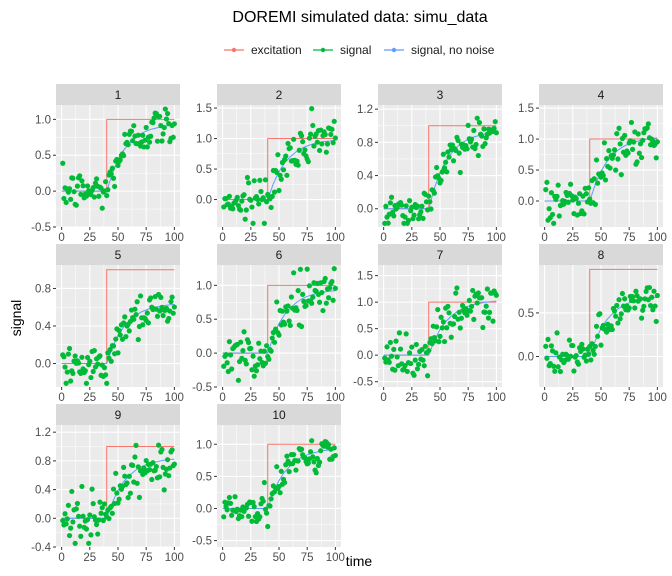 The height and width of the screenshot is (576, 672). Describe the element at coordinates (107, 484) in the screenshot. I see `panel-9: 9 0 25 50 75 100 -0.4 0.0 0.4 0.8 1.2` at that location.